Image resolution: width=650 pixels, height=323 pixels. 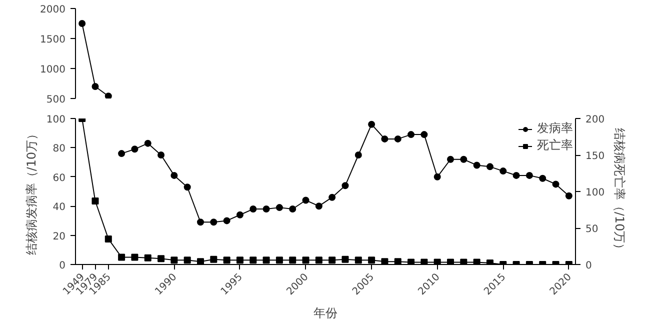 I want to click on x-axis-title: 年份, so click(x=326, y=313).